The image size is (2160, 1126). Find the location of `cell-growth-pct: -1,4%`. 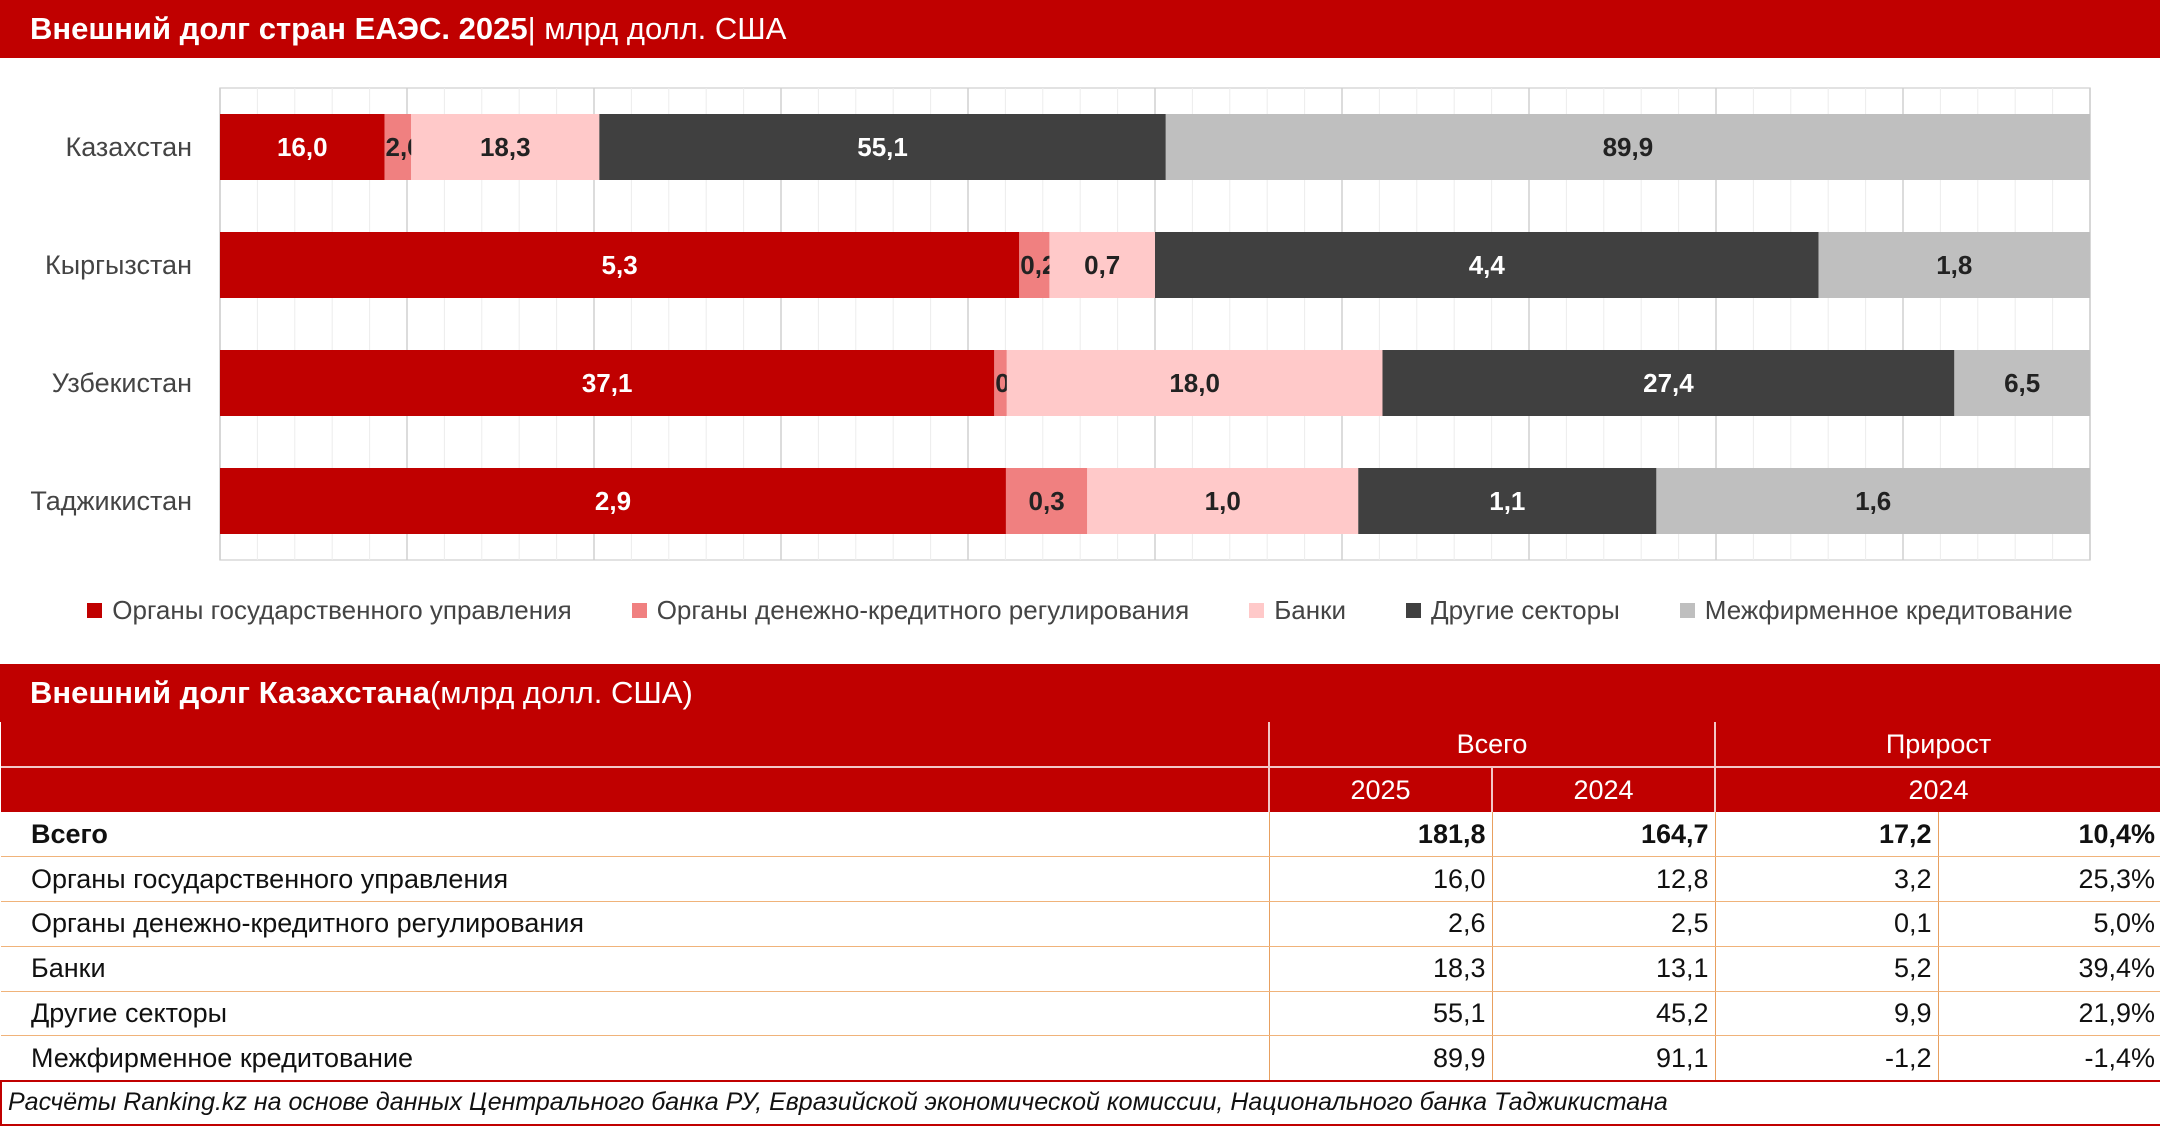

cell-growth-pct: -1,4% is located at coordinates (2048, 1058).